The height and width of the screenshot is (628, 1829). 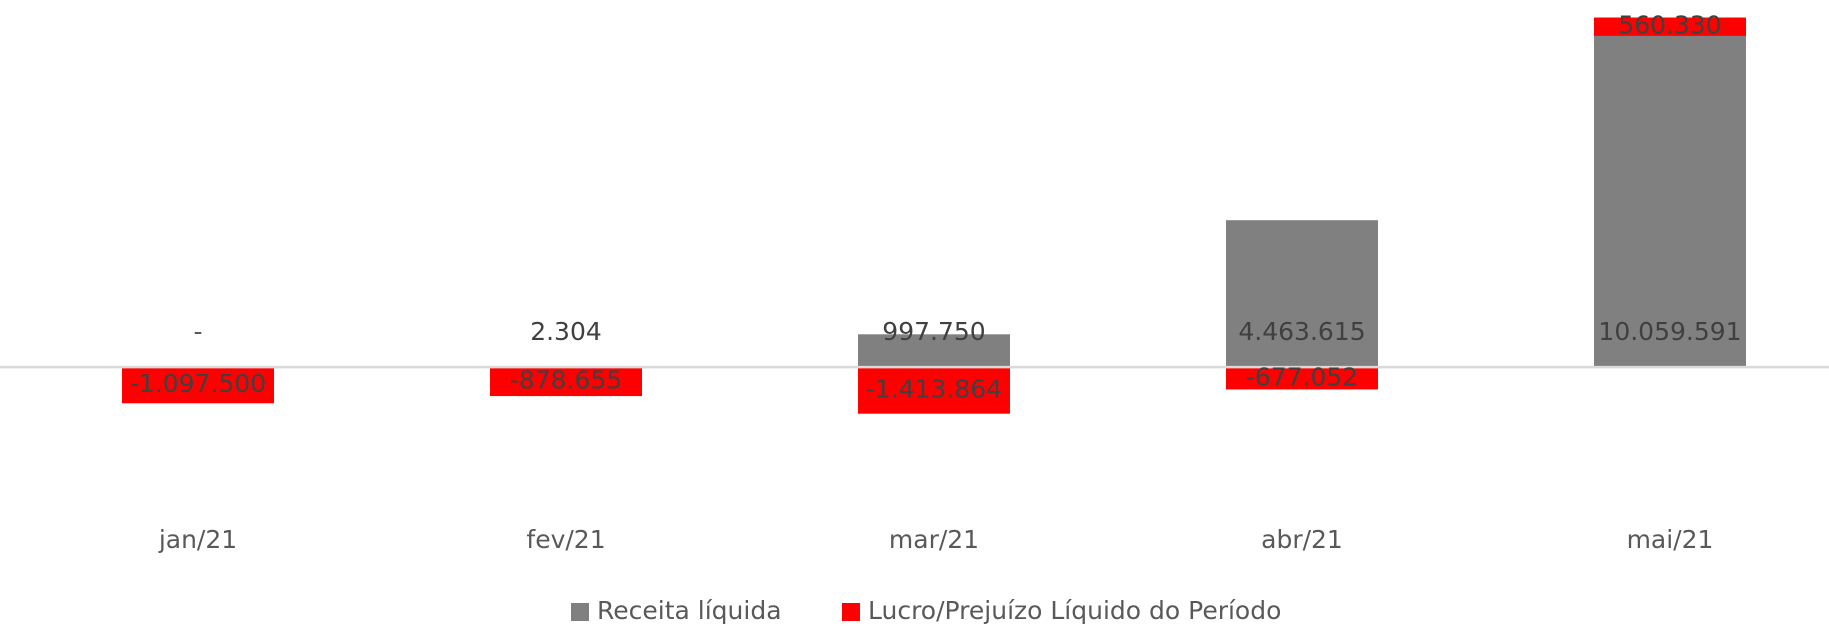 I want to click on data-label: -878.655, so click(x=566, y=380).